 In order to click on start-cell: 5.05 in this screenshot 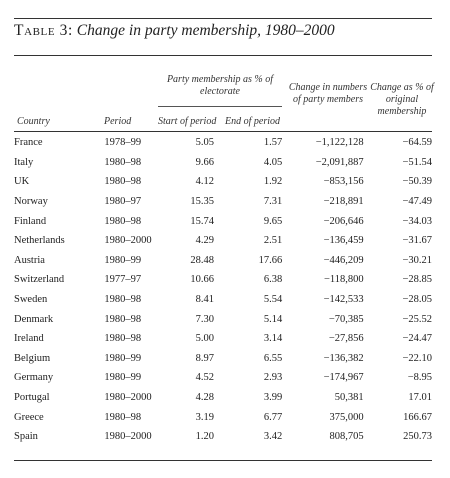, I will do `click(204, 143)`.